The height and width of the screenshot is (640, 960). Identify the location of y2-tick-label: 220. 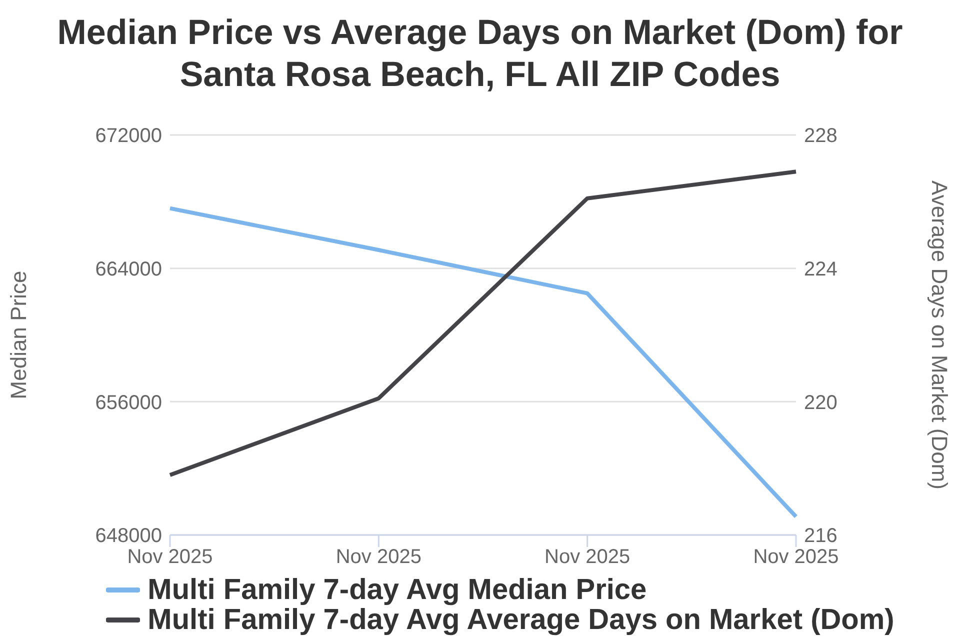
(821, 403).